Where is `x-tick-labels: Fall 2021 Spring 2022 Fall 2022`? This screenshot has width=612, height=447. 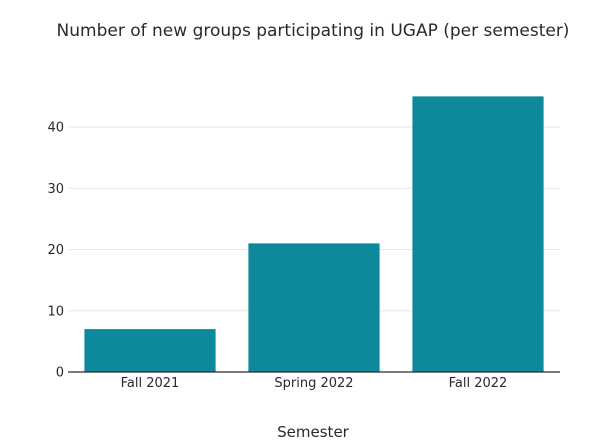
x-tick-labels: Fall 2021 Spring 2022 Fall 2022 is located at coordinates (314, 383).